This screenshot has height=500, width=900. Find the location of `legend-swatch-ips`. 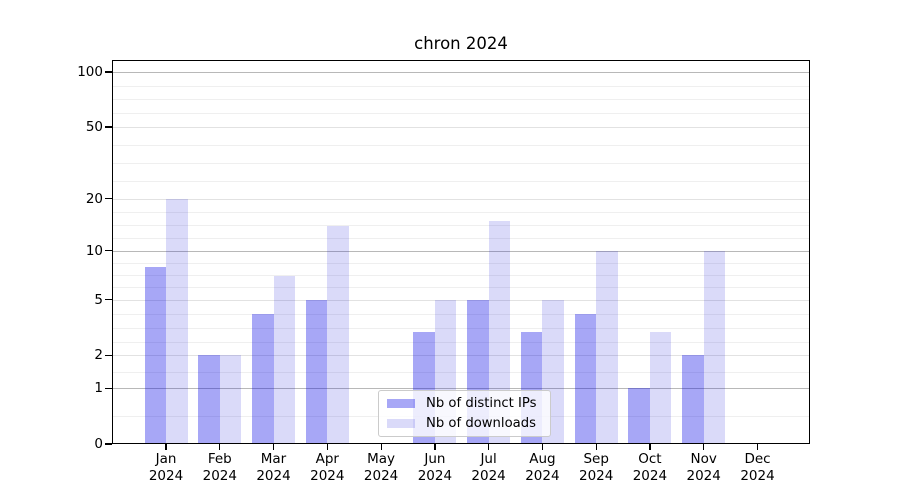

legend-swatch-ips is located at coordinates (401, 403).